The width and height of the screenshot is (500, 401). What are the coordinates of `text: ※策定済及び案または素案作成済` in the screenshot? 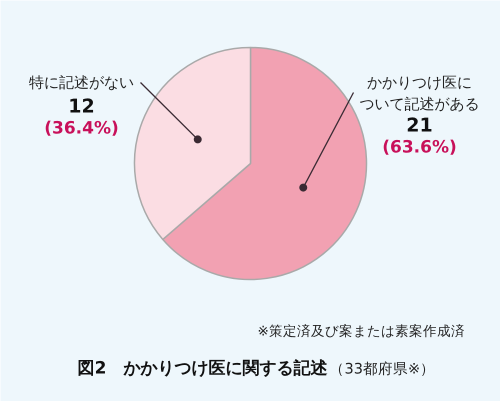 It's located at (361, 331).